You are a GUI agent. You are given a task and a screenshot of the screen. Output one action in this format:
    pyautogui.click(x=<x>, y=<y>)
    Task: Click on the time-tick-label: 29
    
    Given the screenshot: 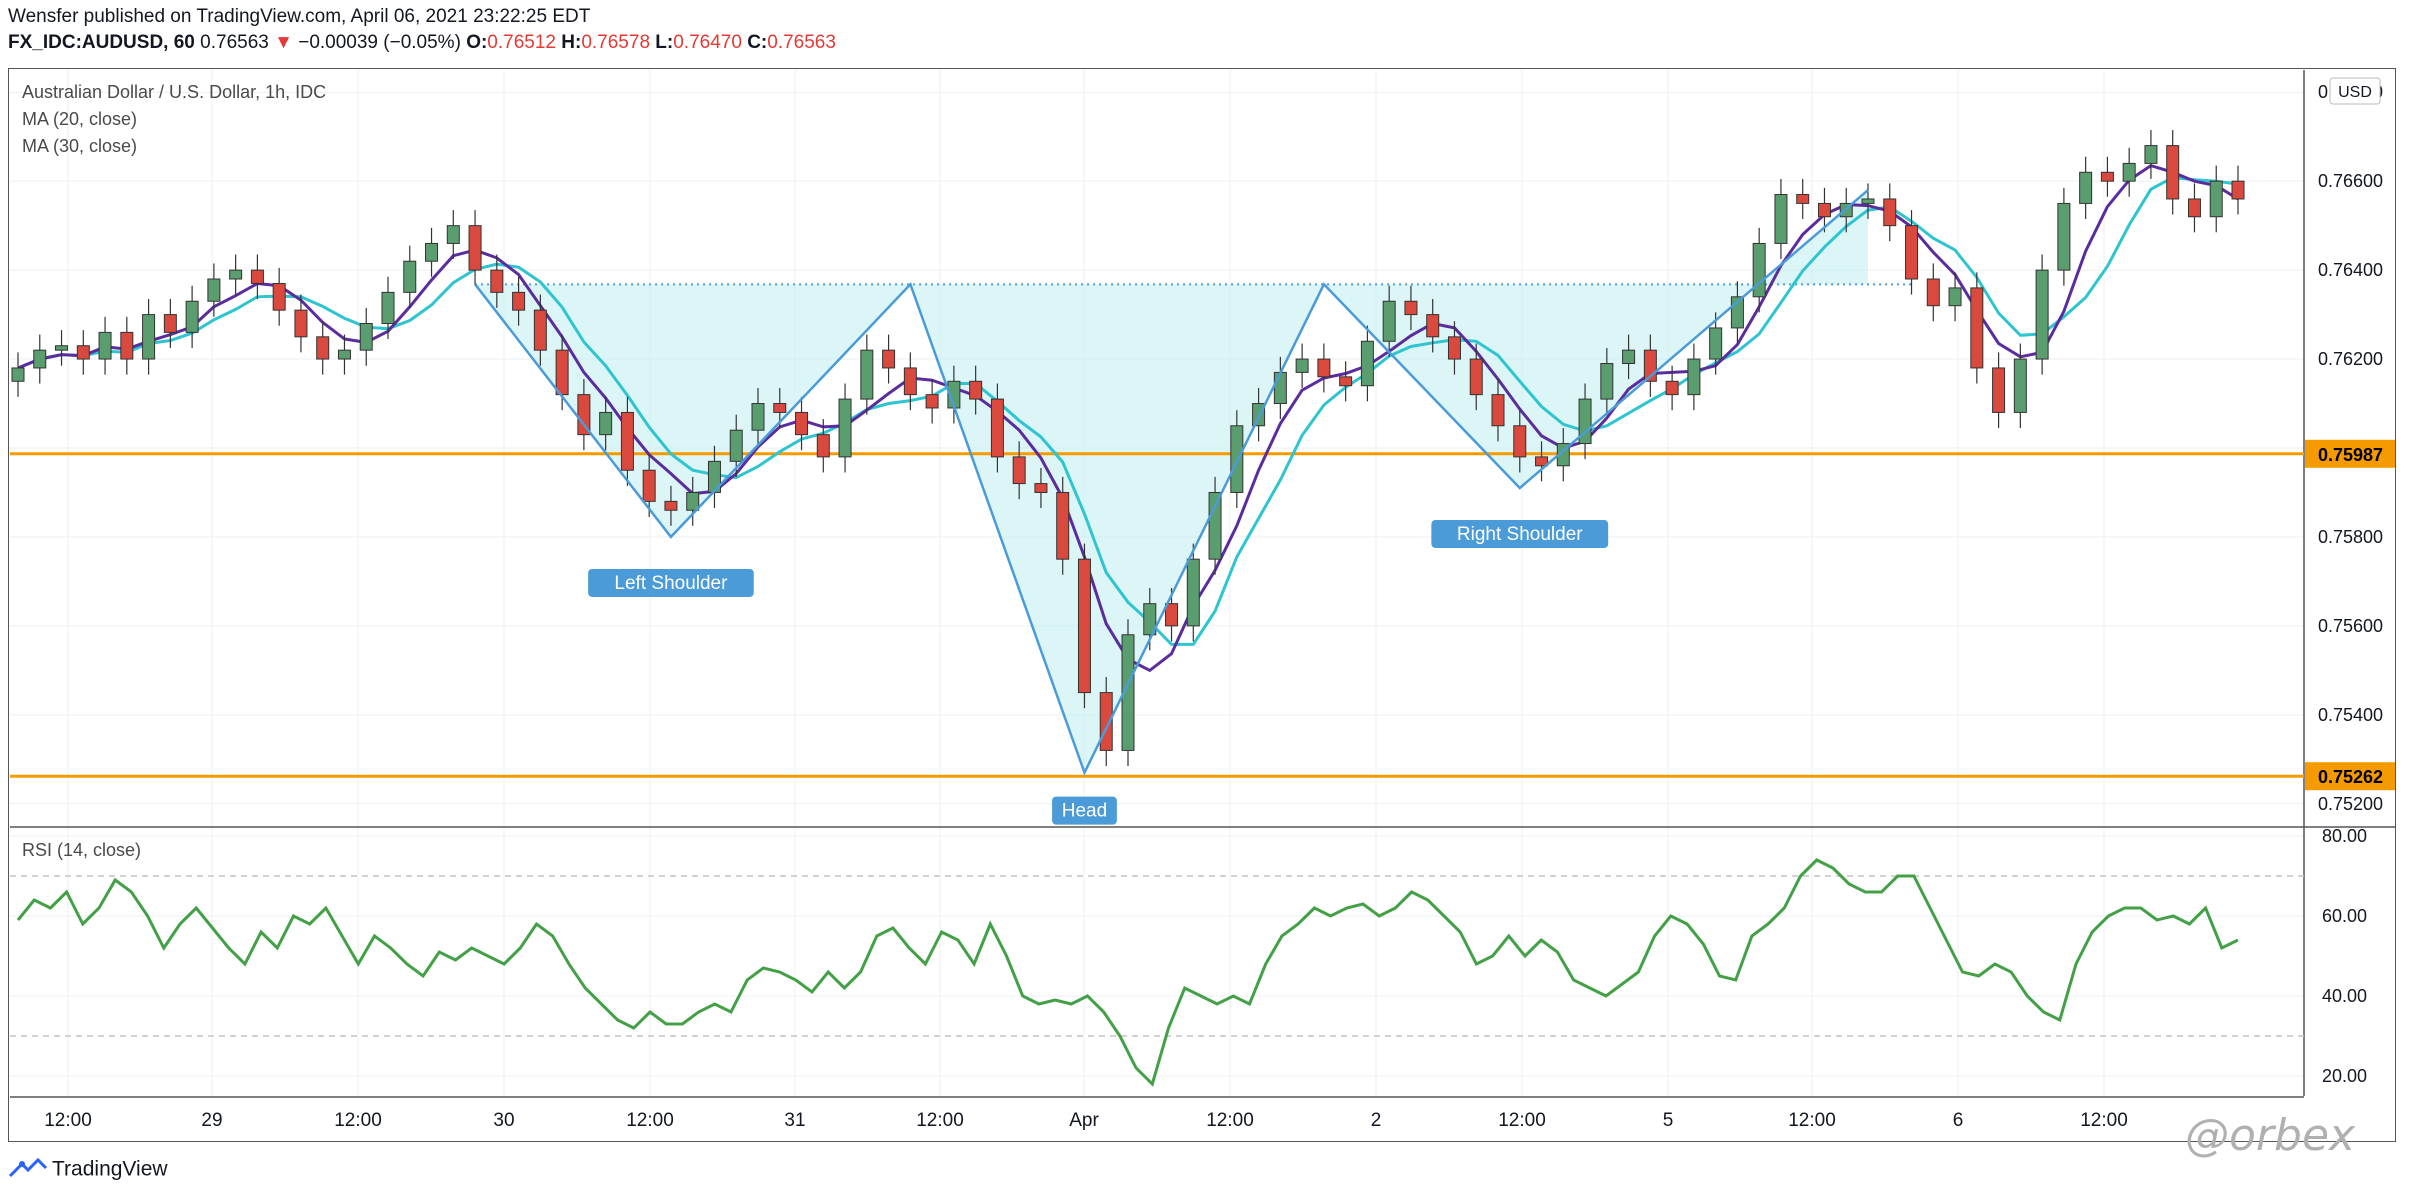 What is the action you would take?
    pyautogui.click(x=211, y=1120)
    